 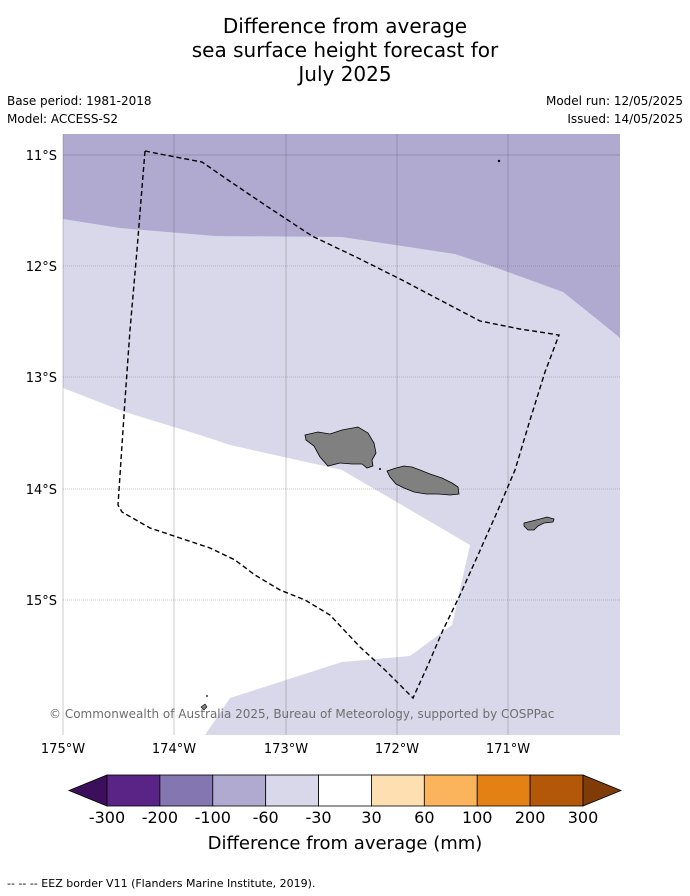 I want to click on colorbar-tick-label: 100, so click(x=477, y=817).